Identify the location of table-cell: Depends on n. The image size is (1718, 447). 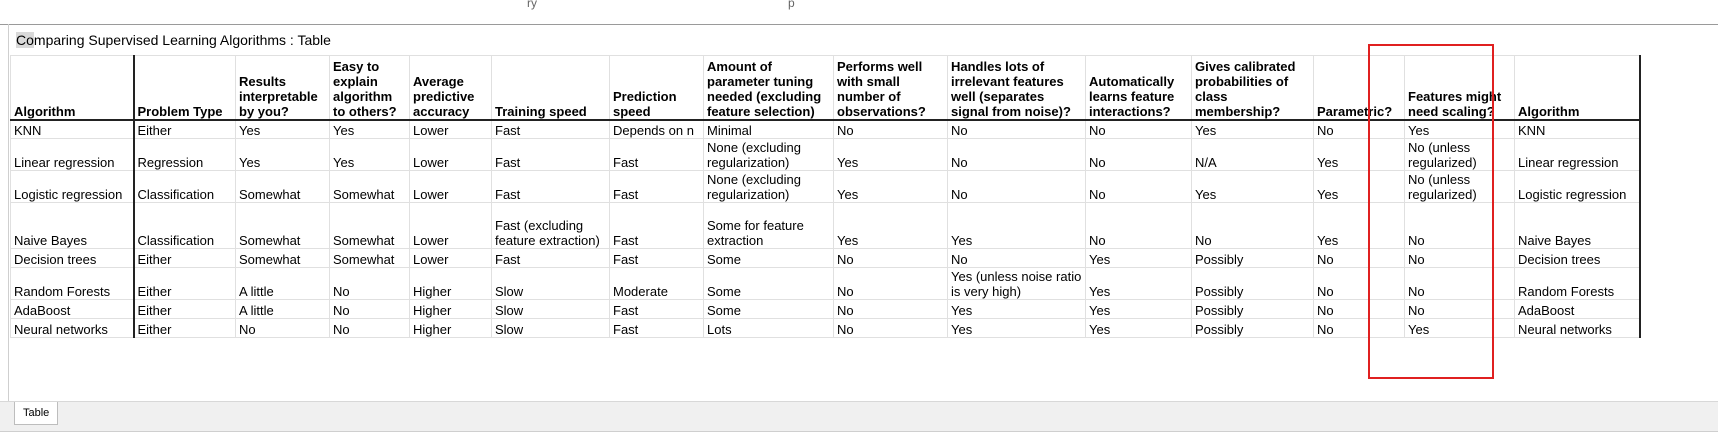
(656, 129).